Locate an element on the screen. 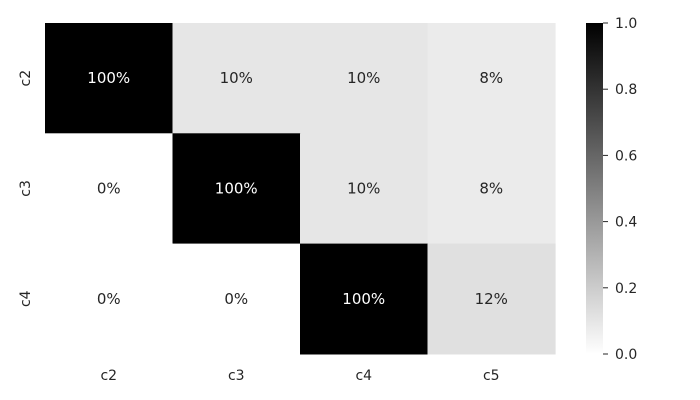  colorbar-gradient is located at coordinates (594, 188).